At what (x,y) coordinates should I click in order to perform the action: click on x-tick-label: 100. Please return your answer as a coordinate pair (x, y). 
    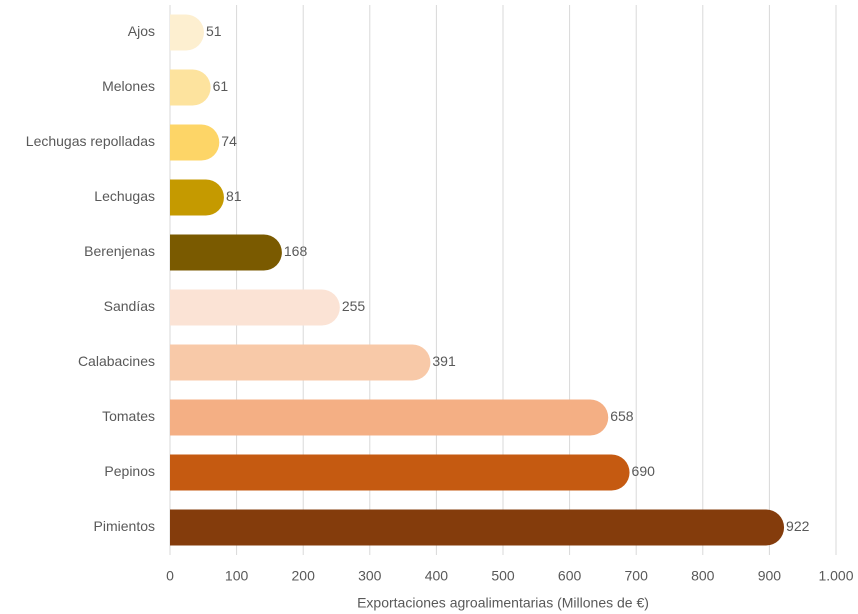
    Looking at the image, I should click on (237, 576).